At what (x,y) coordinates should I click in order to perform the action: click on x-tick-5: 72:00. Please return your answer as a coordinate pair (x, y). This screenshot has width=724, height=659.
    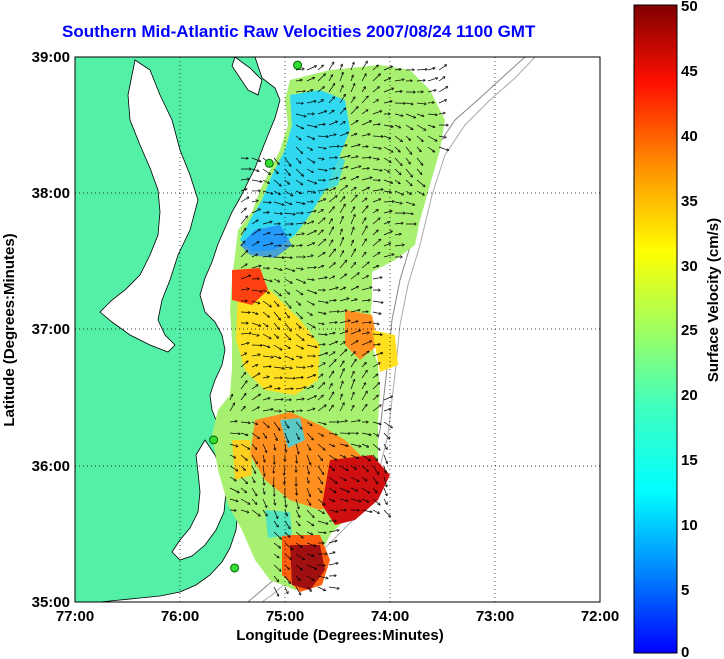
    Looking at the image, I should click on (600, 616).